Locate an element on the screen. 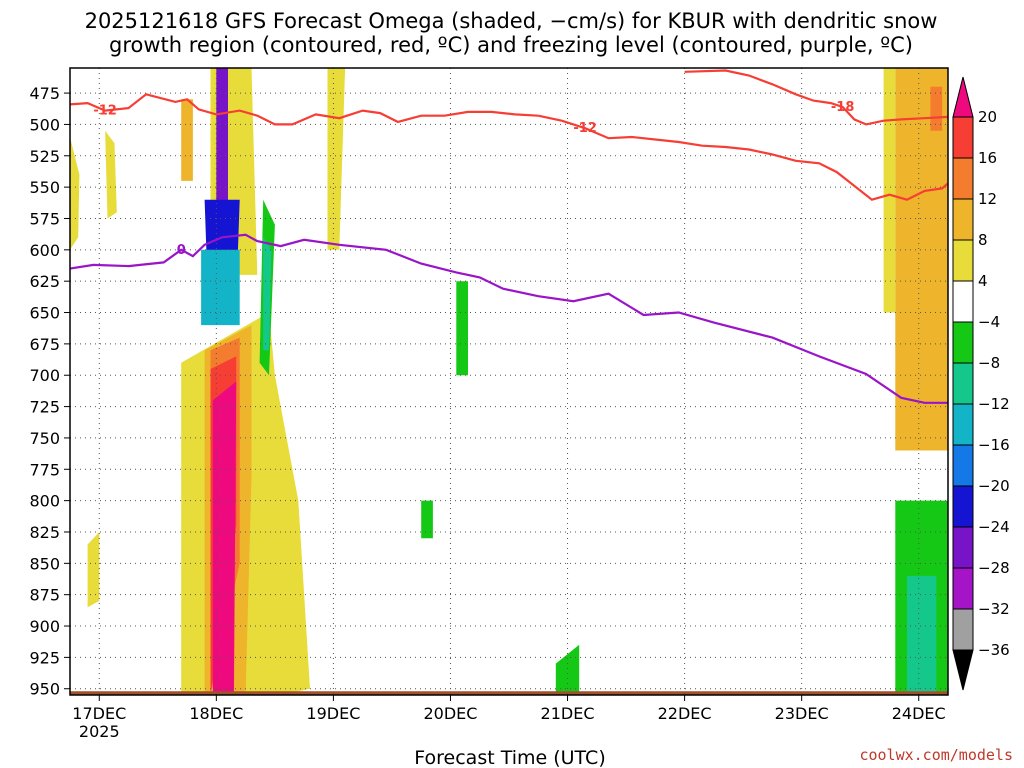 The image size is (1024, 768). colorbar-tick-label: 8 is located at coordinates (983, 240).